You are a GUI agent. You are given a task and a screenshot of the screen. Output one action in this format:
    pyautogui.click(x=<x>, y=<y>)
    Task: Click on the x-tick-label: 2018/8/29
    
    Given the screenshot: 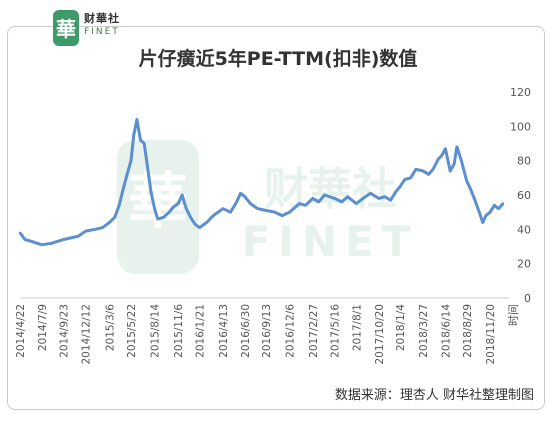 What is the action you would take?
    pyautogui.click(x=468, y=331)
    